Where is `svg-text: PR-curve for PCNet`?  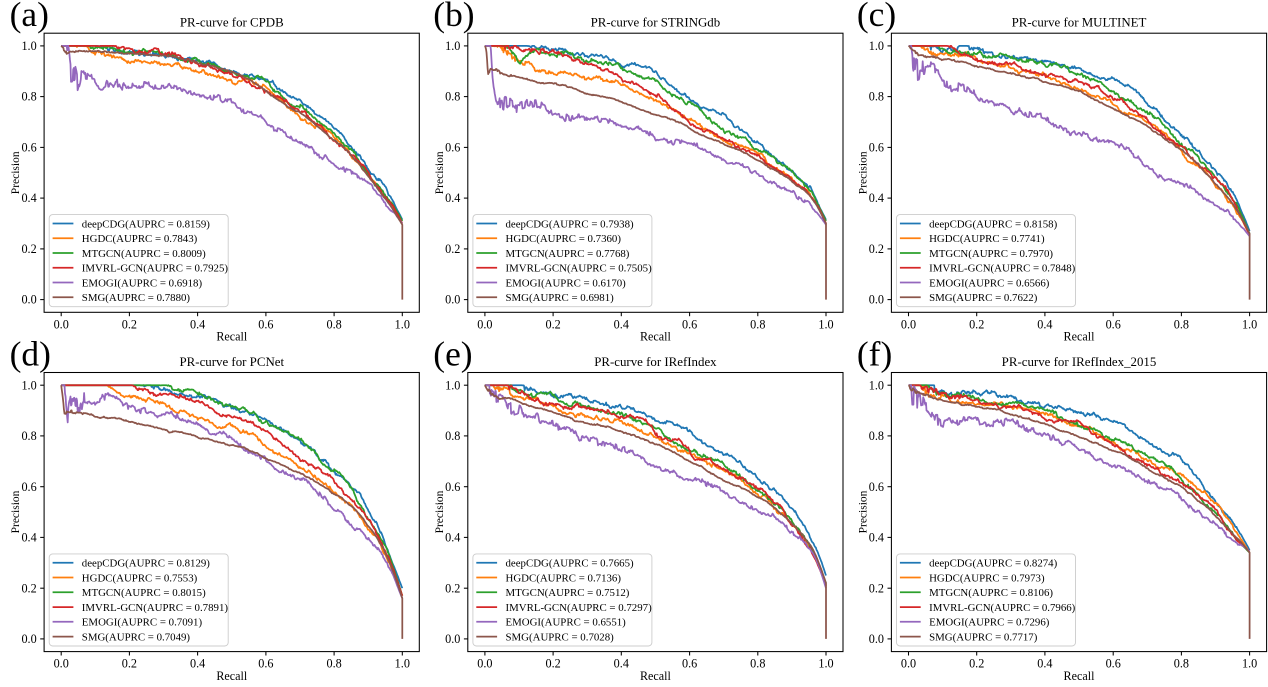 svg-text: PR-curve for PCNet is located at coordinates (232, 362).